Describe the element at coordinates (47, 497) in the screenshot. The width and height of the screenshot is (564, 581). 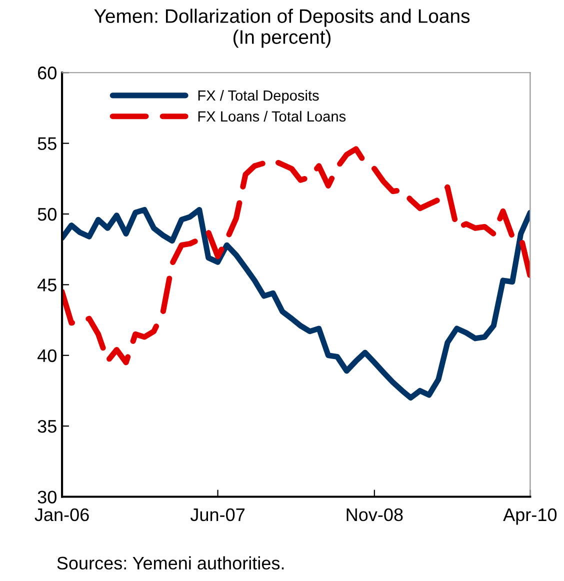
I see `y-tick-label: 30` at that location.